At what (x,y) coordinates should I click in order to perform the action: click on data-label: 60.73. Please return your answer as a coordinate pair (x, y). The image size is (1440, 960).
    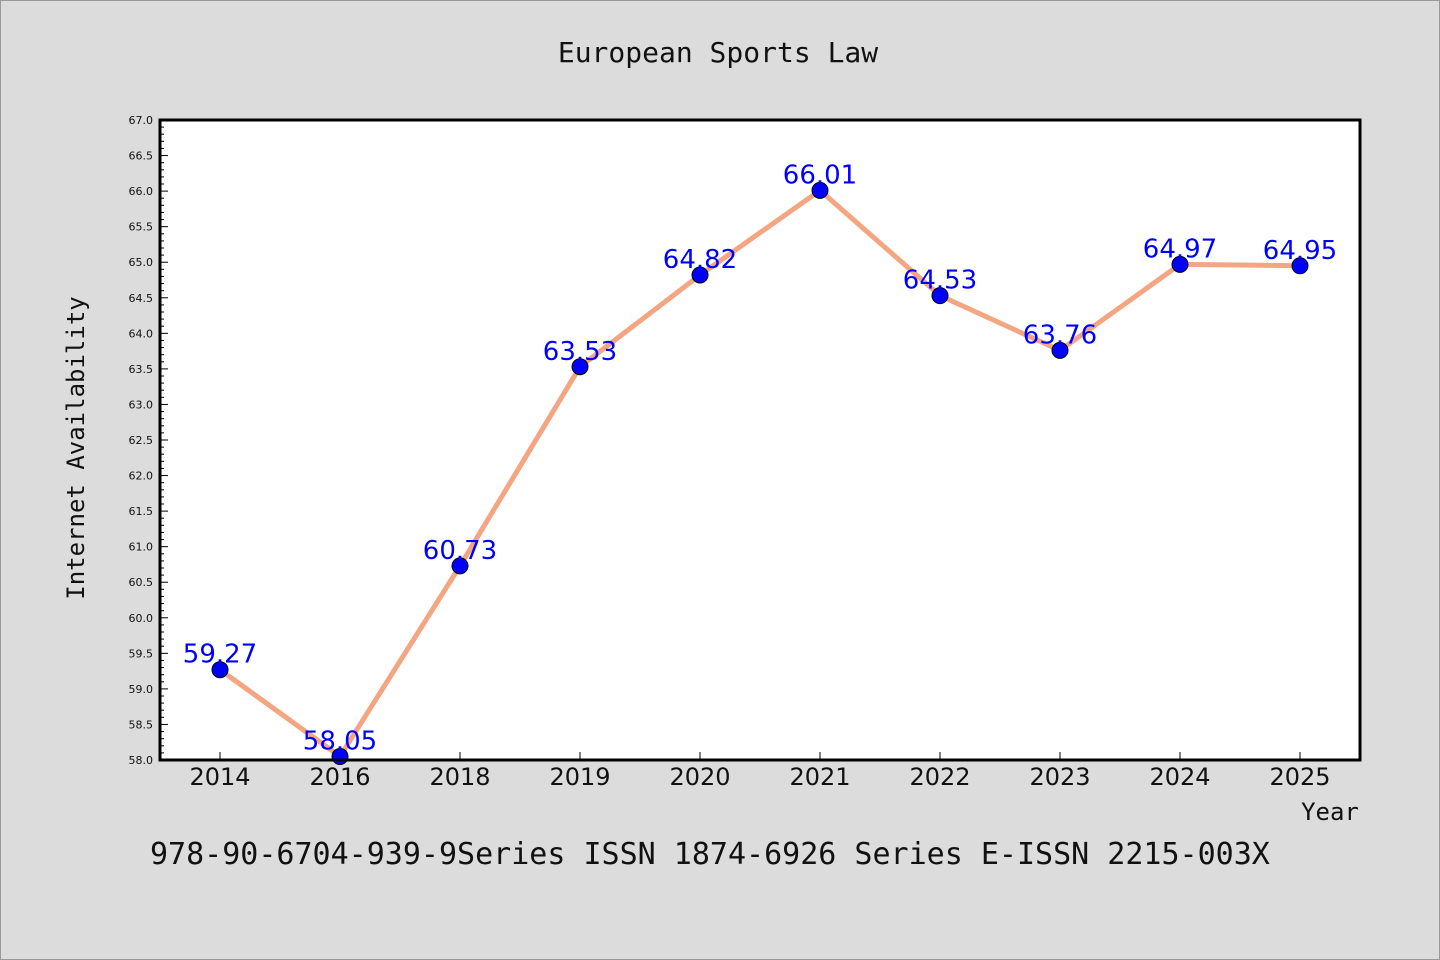
    Looking at the image, I should click on (460, 551).